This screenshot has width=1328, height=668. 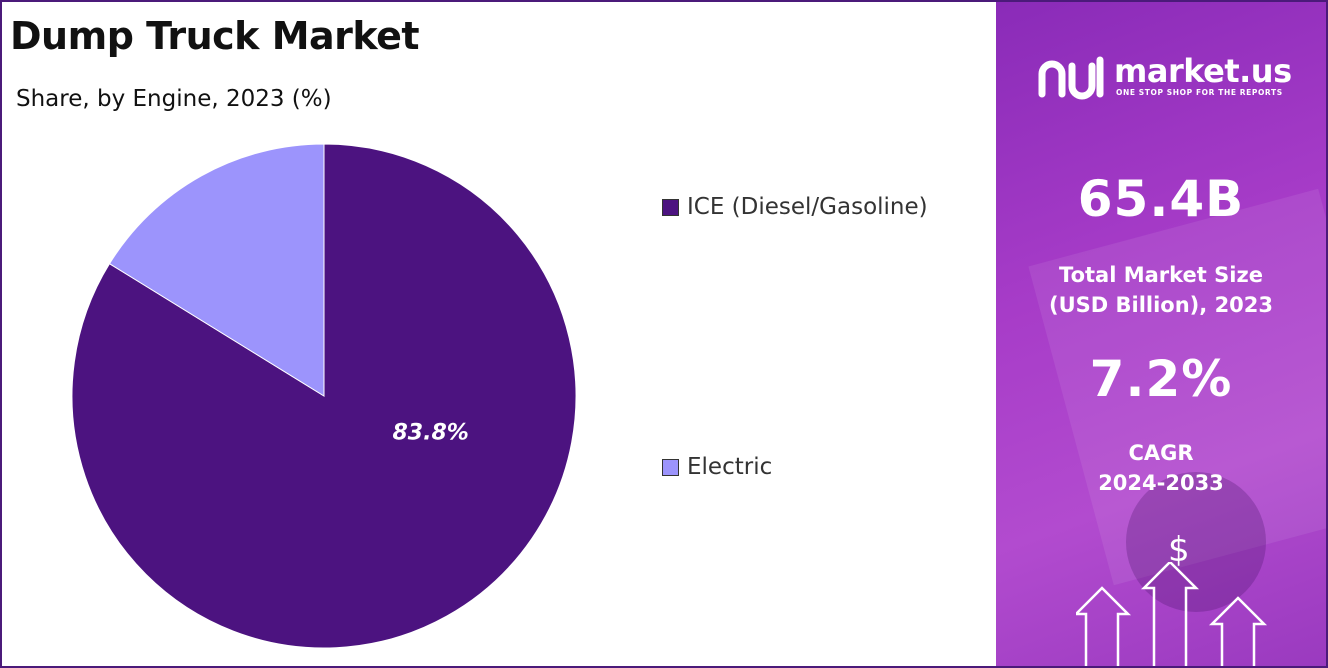 What do you see at coordinates (1161, 483) in the screenshot?
I see `cagr-label-line2: 2024-2033` at bounding box center [1161, 483].